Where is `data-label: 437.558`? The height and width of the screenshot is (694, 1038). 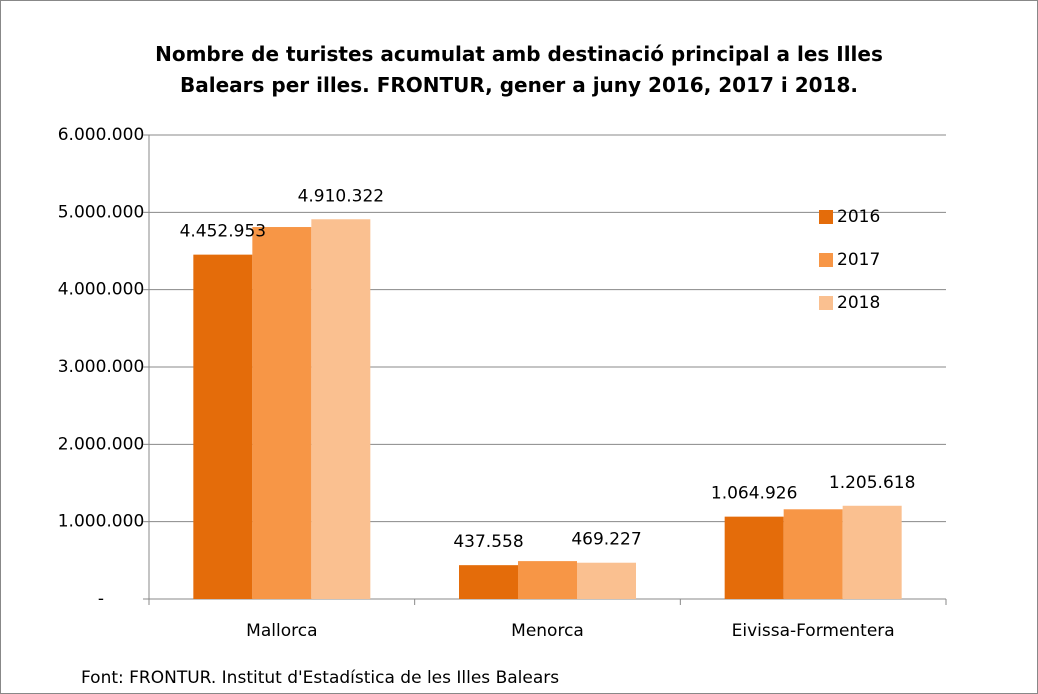 data-label: 437.558 is located at coordinates (488, 542).